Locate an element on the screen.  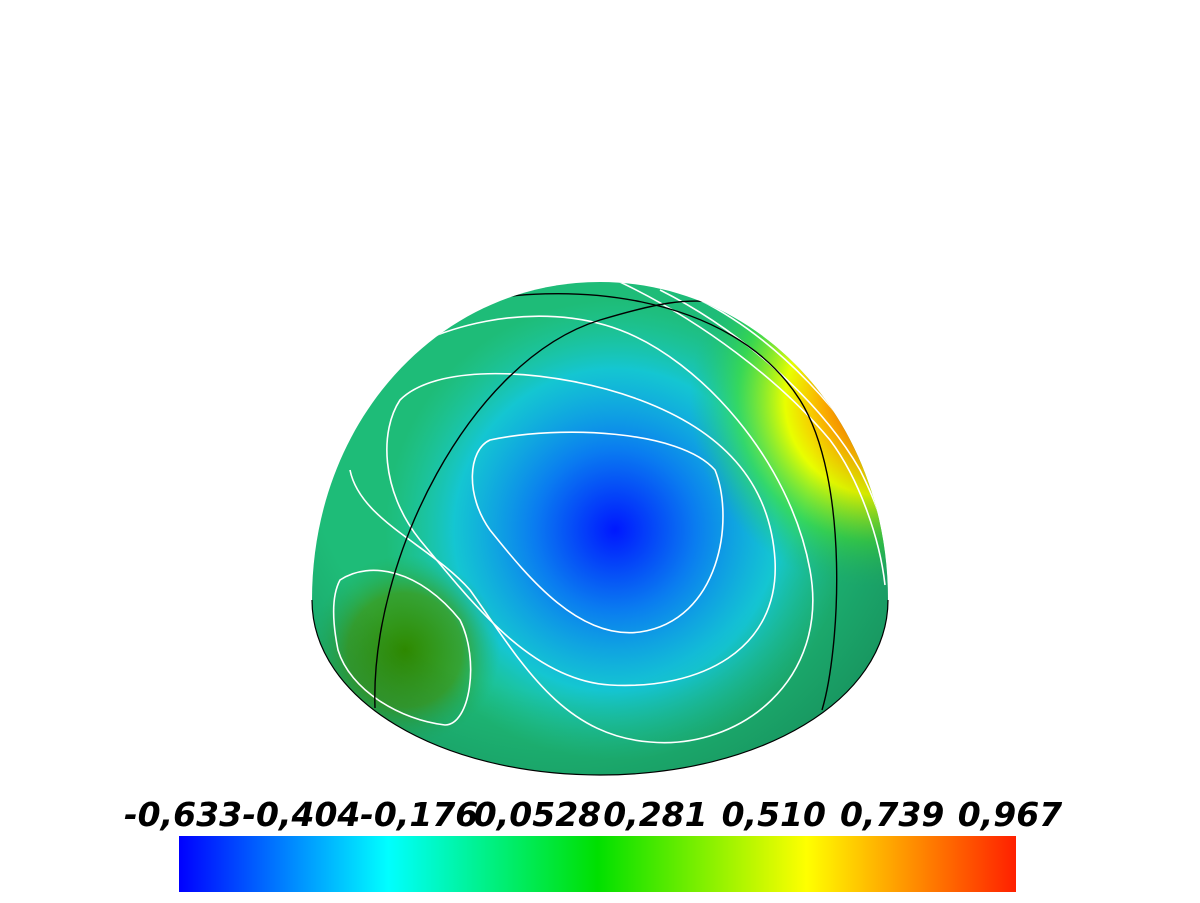
colorbar-tick-label: 0,739 is located at coordinates (892, 814).